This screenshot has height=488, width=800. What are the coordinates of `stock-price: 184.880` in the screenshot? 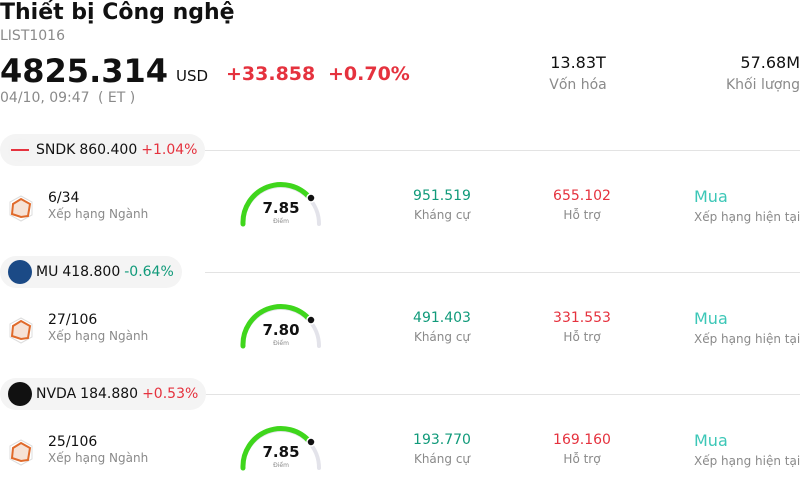 It's located at (109, 394).